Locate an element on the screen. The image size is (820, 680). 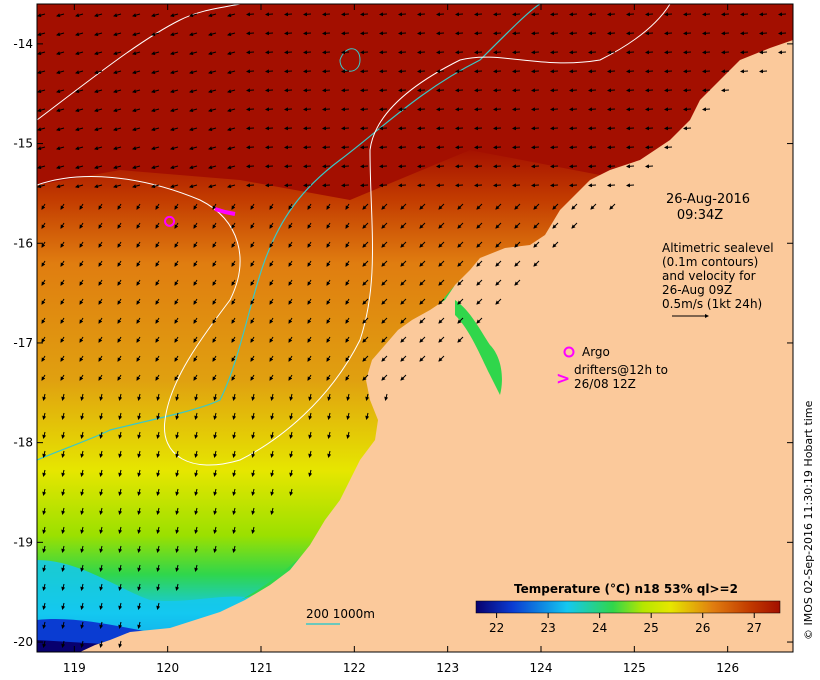
argo-float-marker is located at coordinates (170, 221).